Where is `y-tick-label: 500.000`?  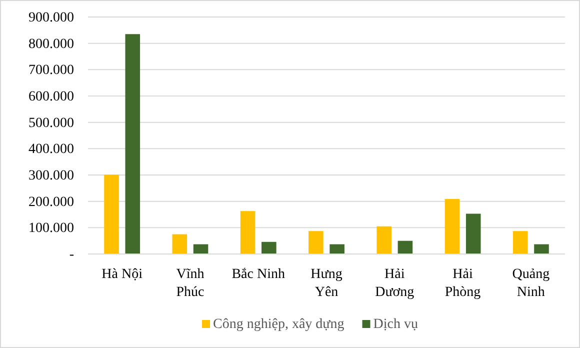 y-tick-label: 500.000 is located at coordinates (51, 123).